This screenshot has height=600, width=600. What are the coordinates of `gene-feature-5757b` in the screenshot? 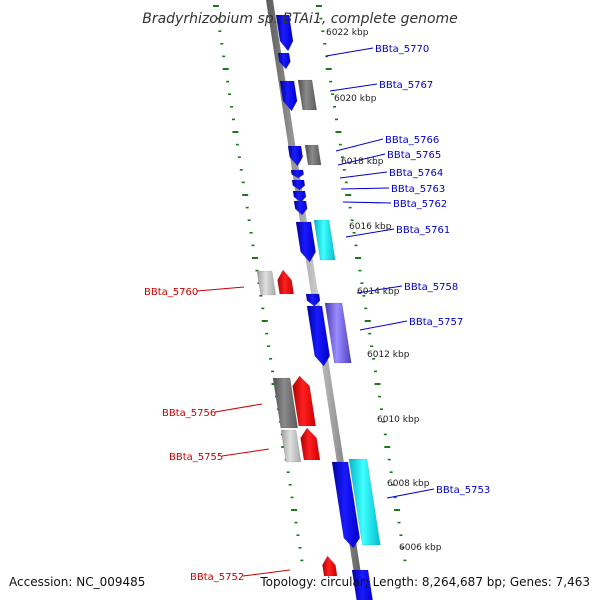 It's located at (318, 336).